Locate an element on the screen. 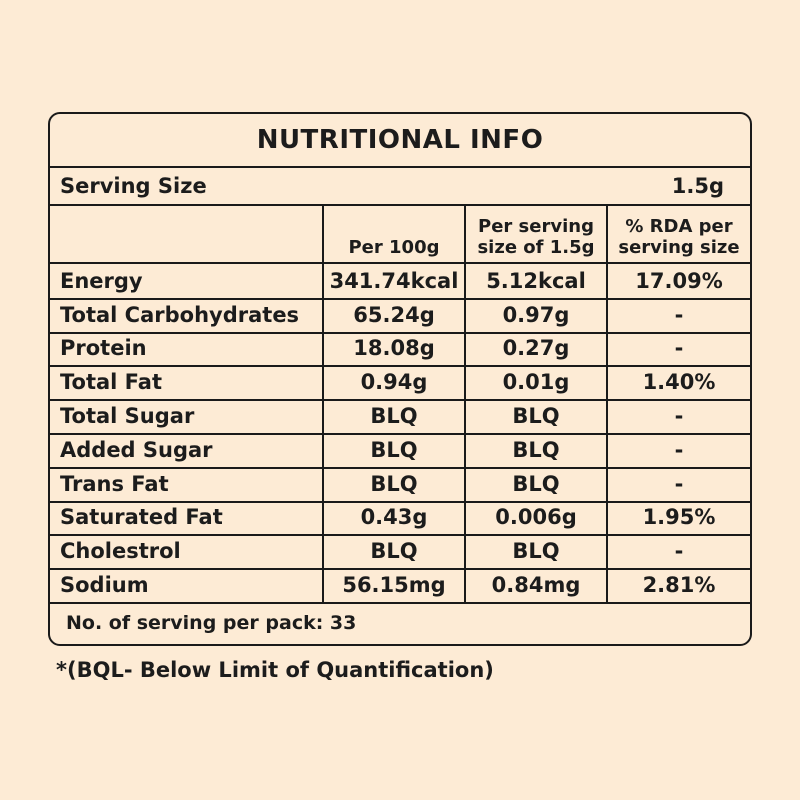 The width and height of the screenshot is (800, 800). header-per-100g: Per 100g is located at coordinates (394, 247).